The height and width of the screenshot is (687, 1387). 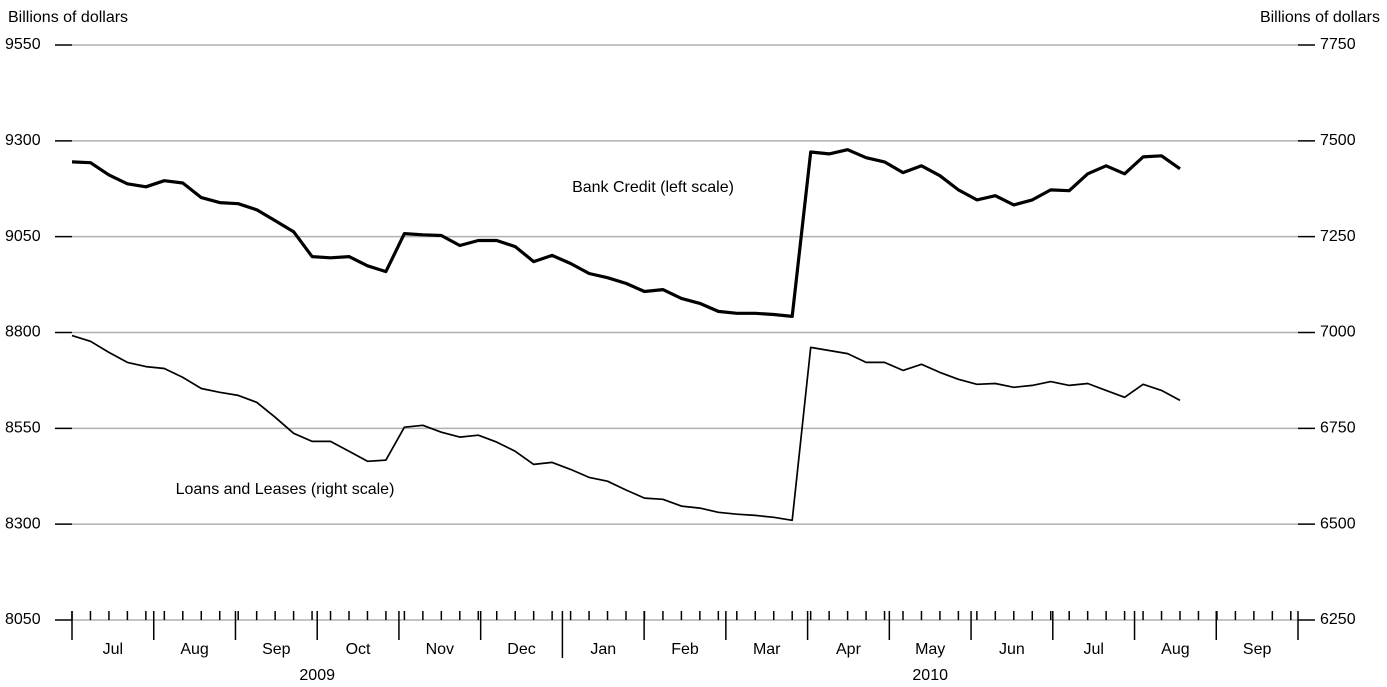 What do you see at coordinates (603, 649) in the screenshot?
I see `x-tick-label: Jan` at bounding box center [603, 649].